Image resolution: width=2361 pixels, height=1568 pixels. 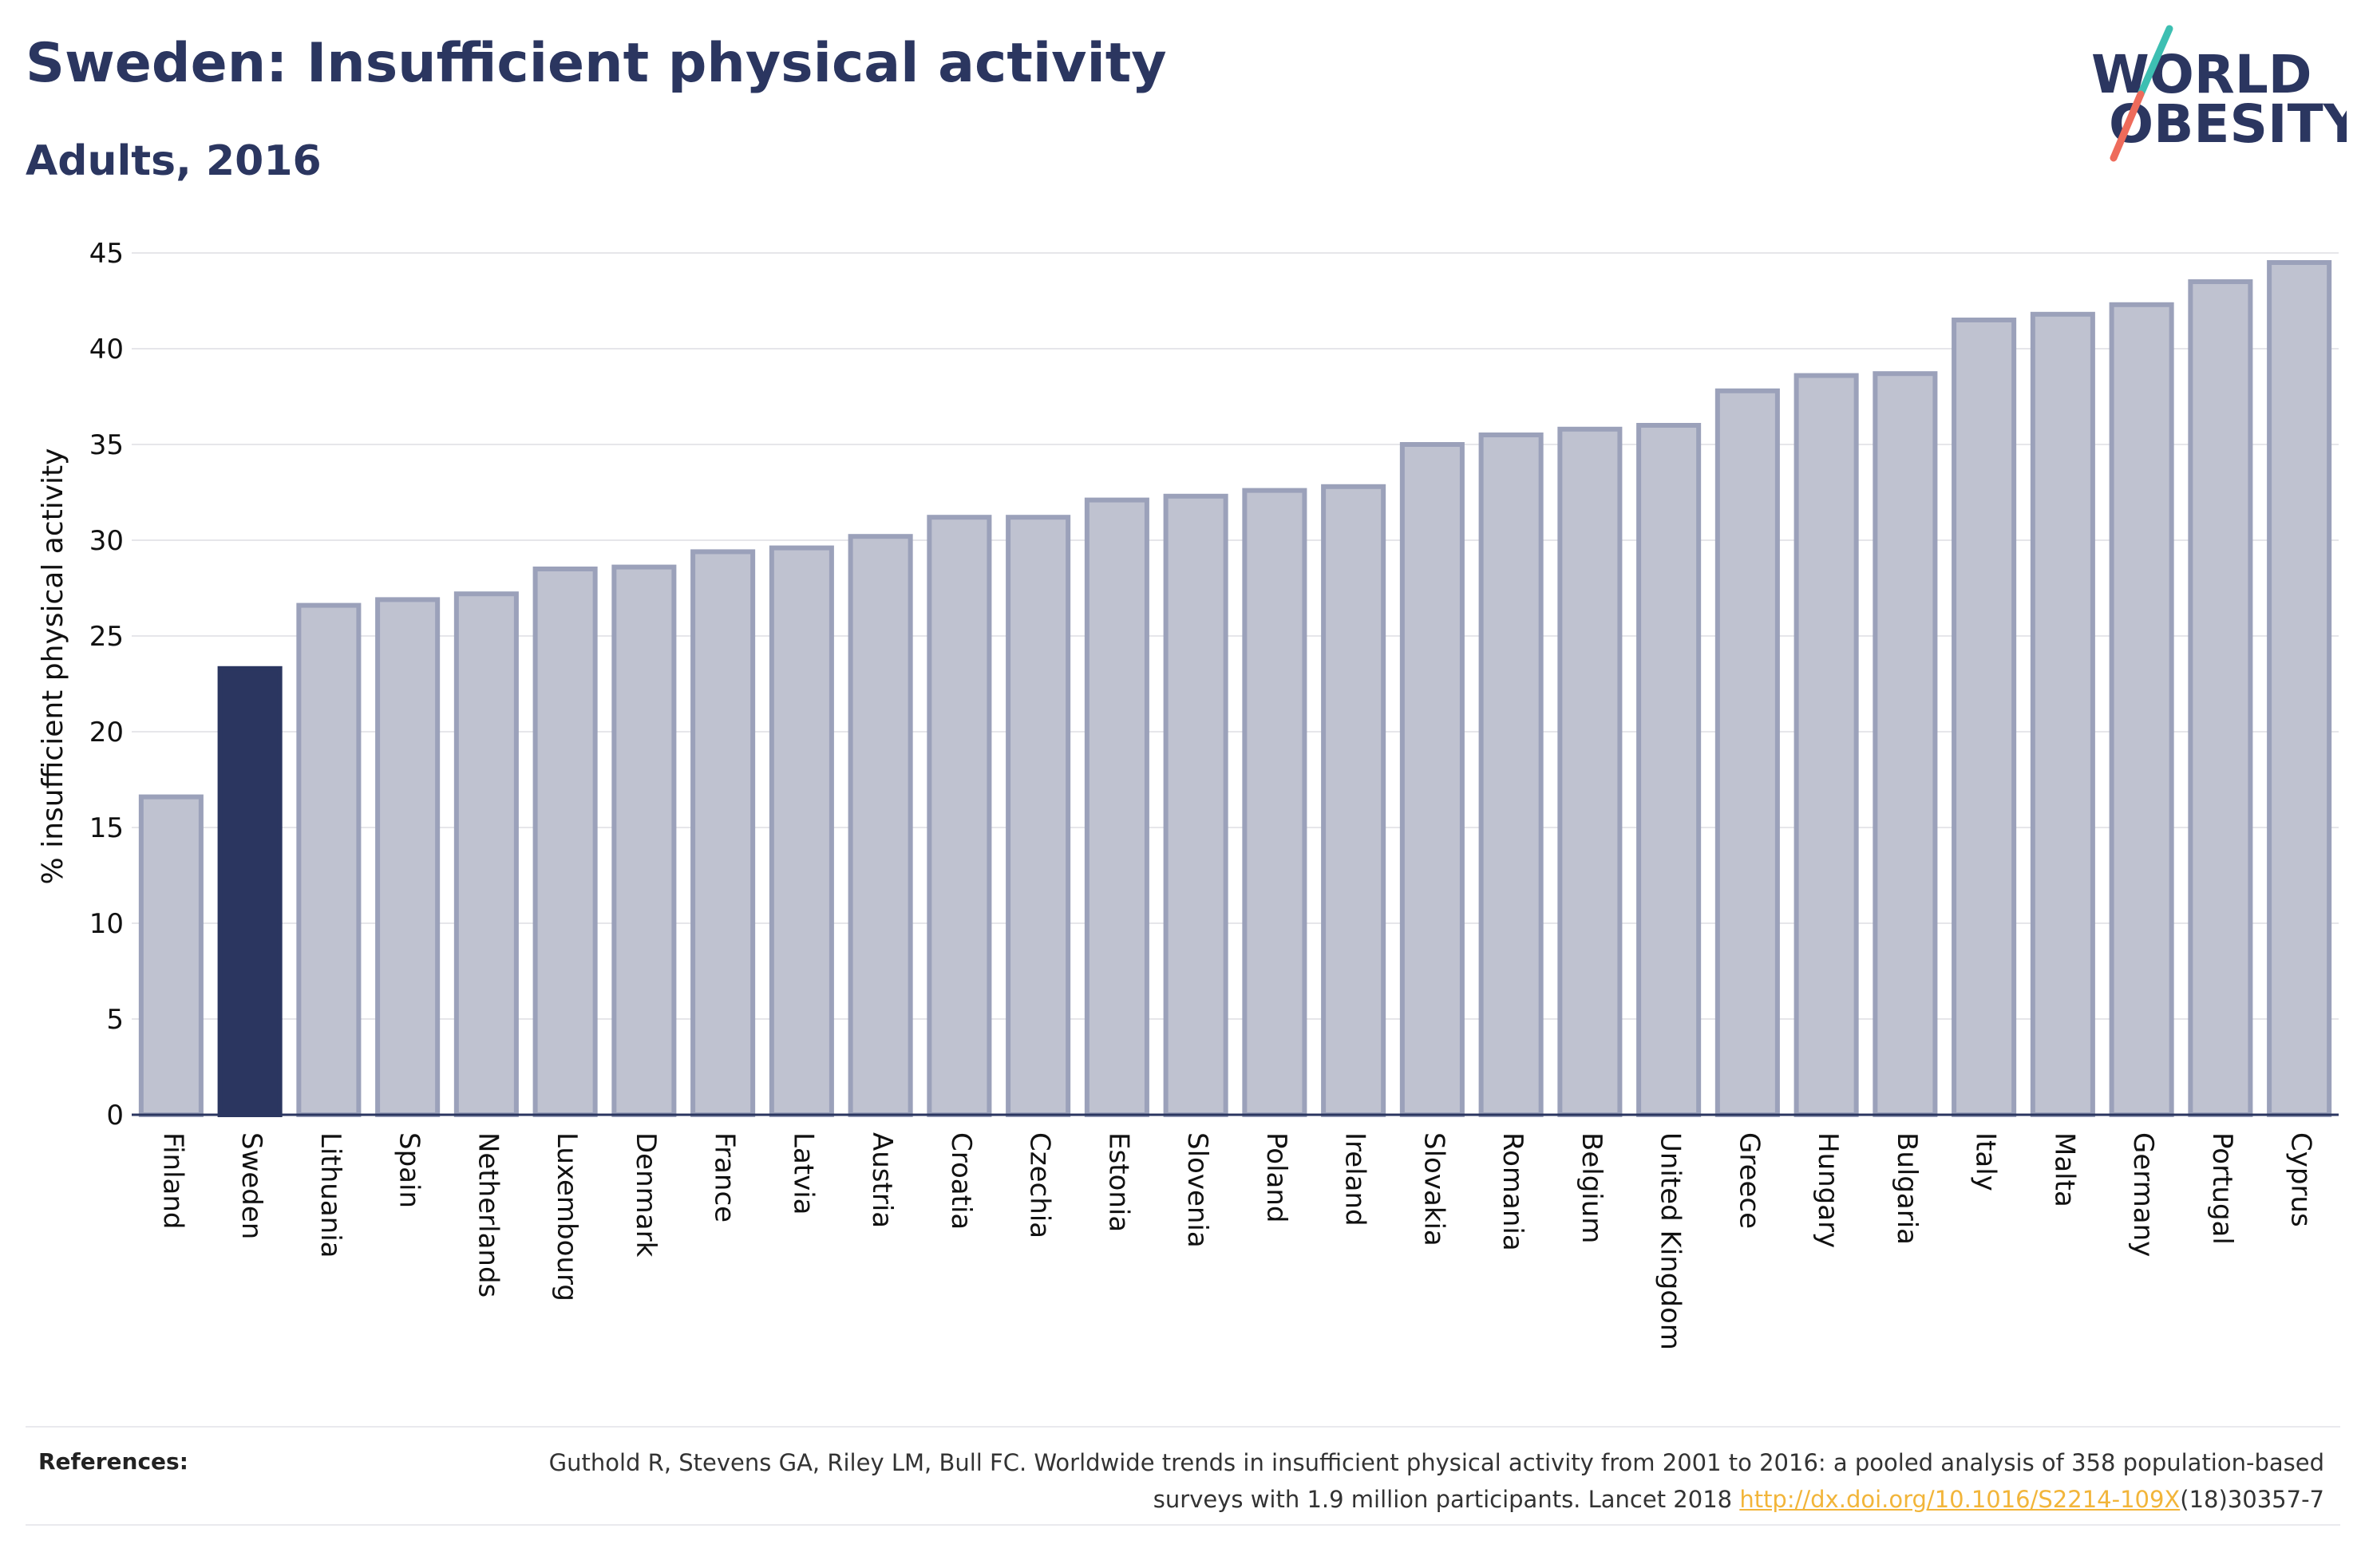 What do you see at coordinates (803, 1173) in the screenshot?
I see `x-tick-label: Latvia` at bounding box center [803, 1173].